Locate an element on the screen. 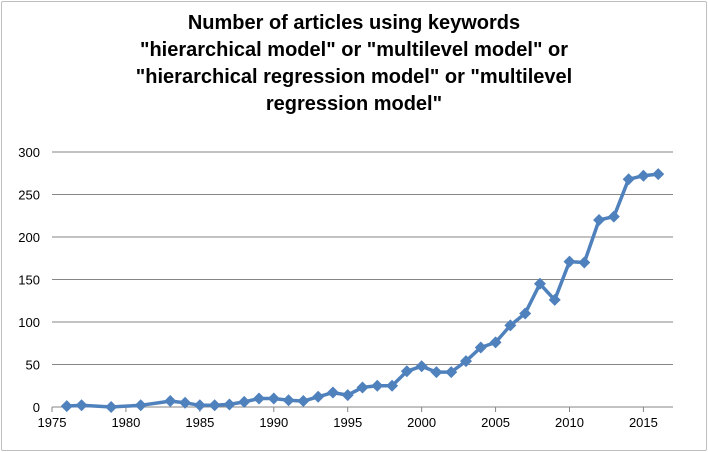 The height and width of the screenshot is (452, 708). x-tick-label-2005: 2005 is located at coordinates (495, 422).